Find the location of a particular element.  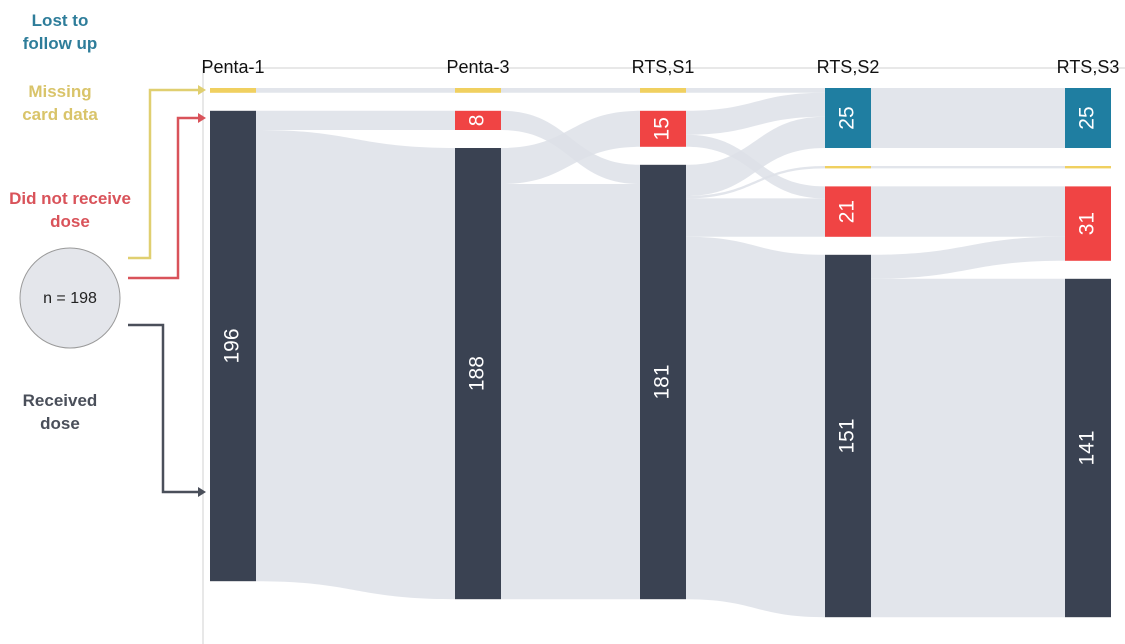

stage-label: RTS,S2 is located at coordinates (848, 67).